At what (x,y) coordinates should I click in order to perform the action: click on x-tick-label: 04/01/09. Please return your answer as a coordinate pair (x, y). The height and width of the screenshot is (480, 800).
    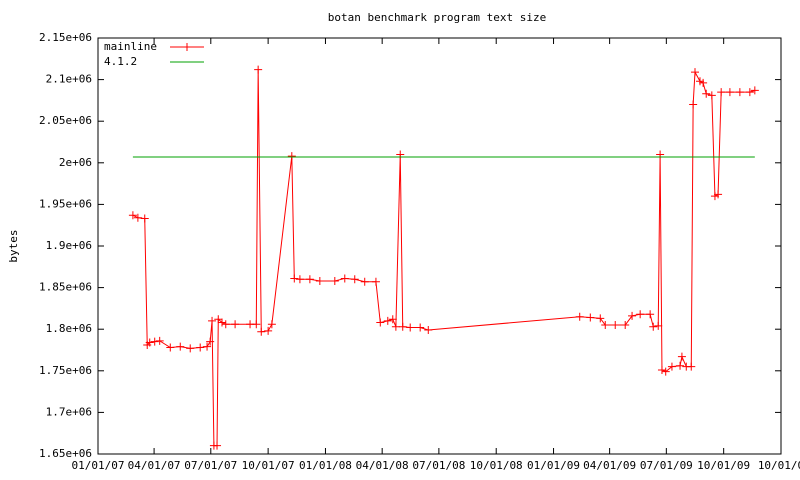
    Looking at the image, I should click on (609, 465).